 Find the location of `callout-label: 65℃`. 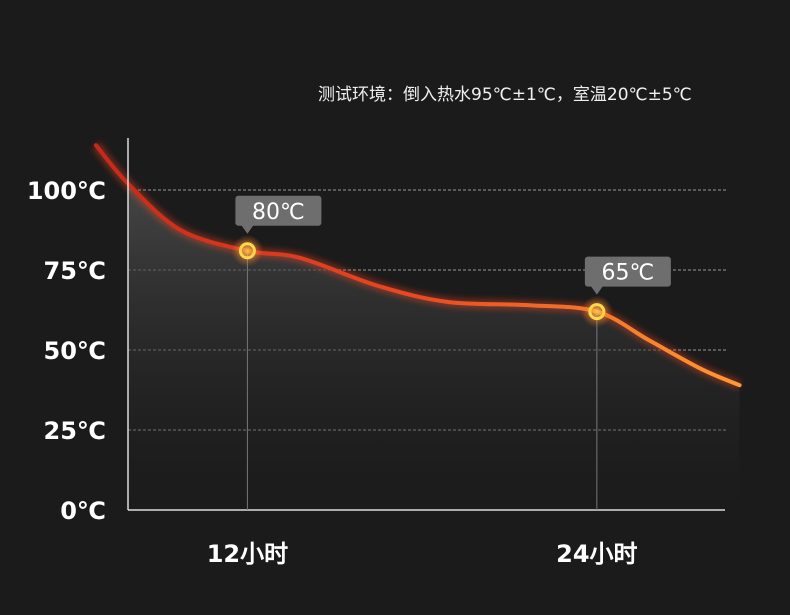

callout-label: 65℃ is located at coordinates (628, 273).